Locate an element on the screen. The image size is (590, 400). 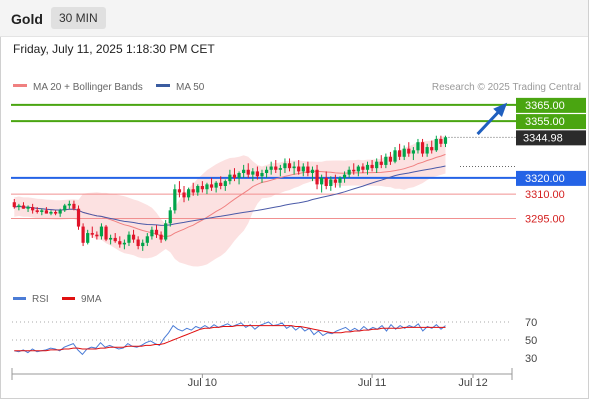
last-price-label: 3344.98 is located at coordinates (543, 138).